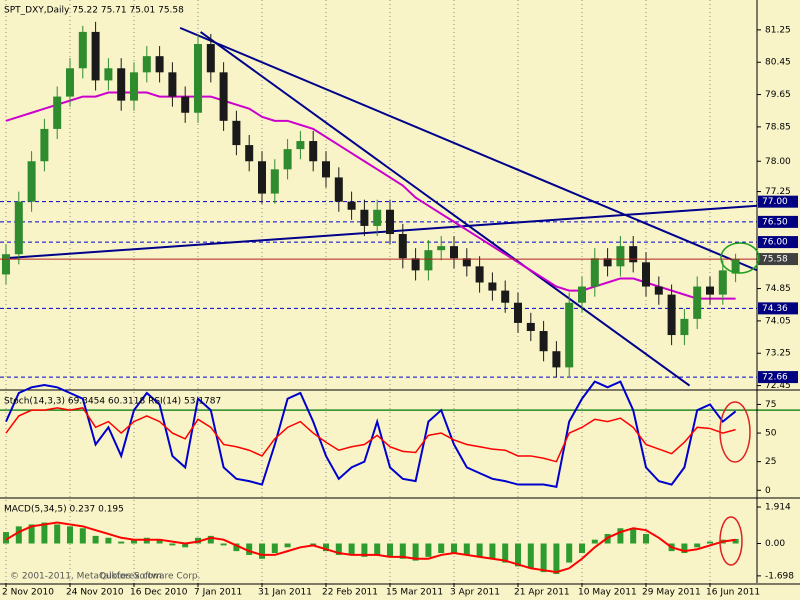  I want to click on signal-line, so click(370, 547).